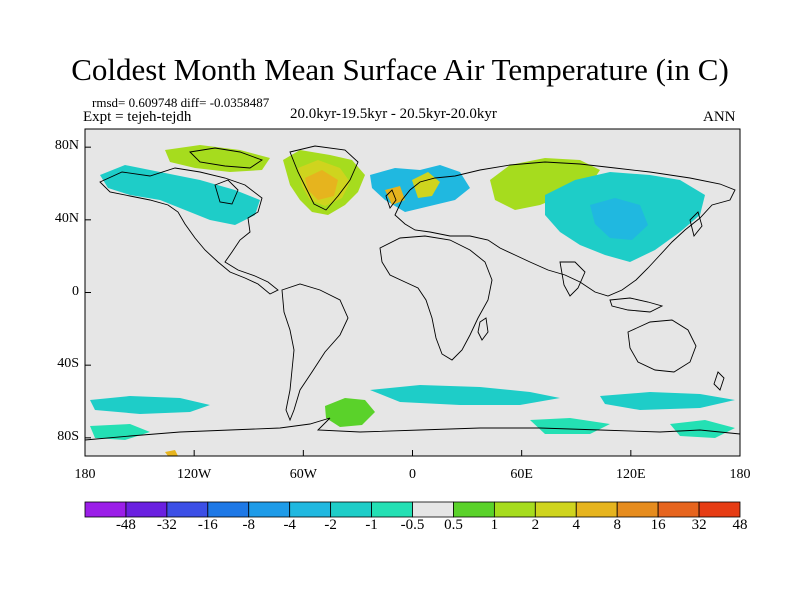  I want to click on fill-antarctic-hot-spot, so click(171, 453).